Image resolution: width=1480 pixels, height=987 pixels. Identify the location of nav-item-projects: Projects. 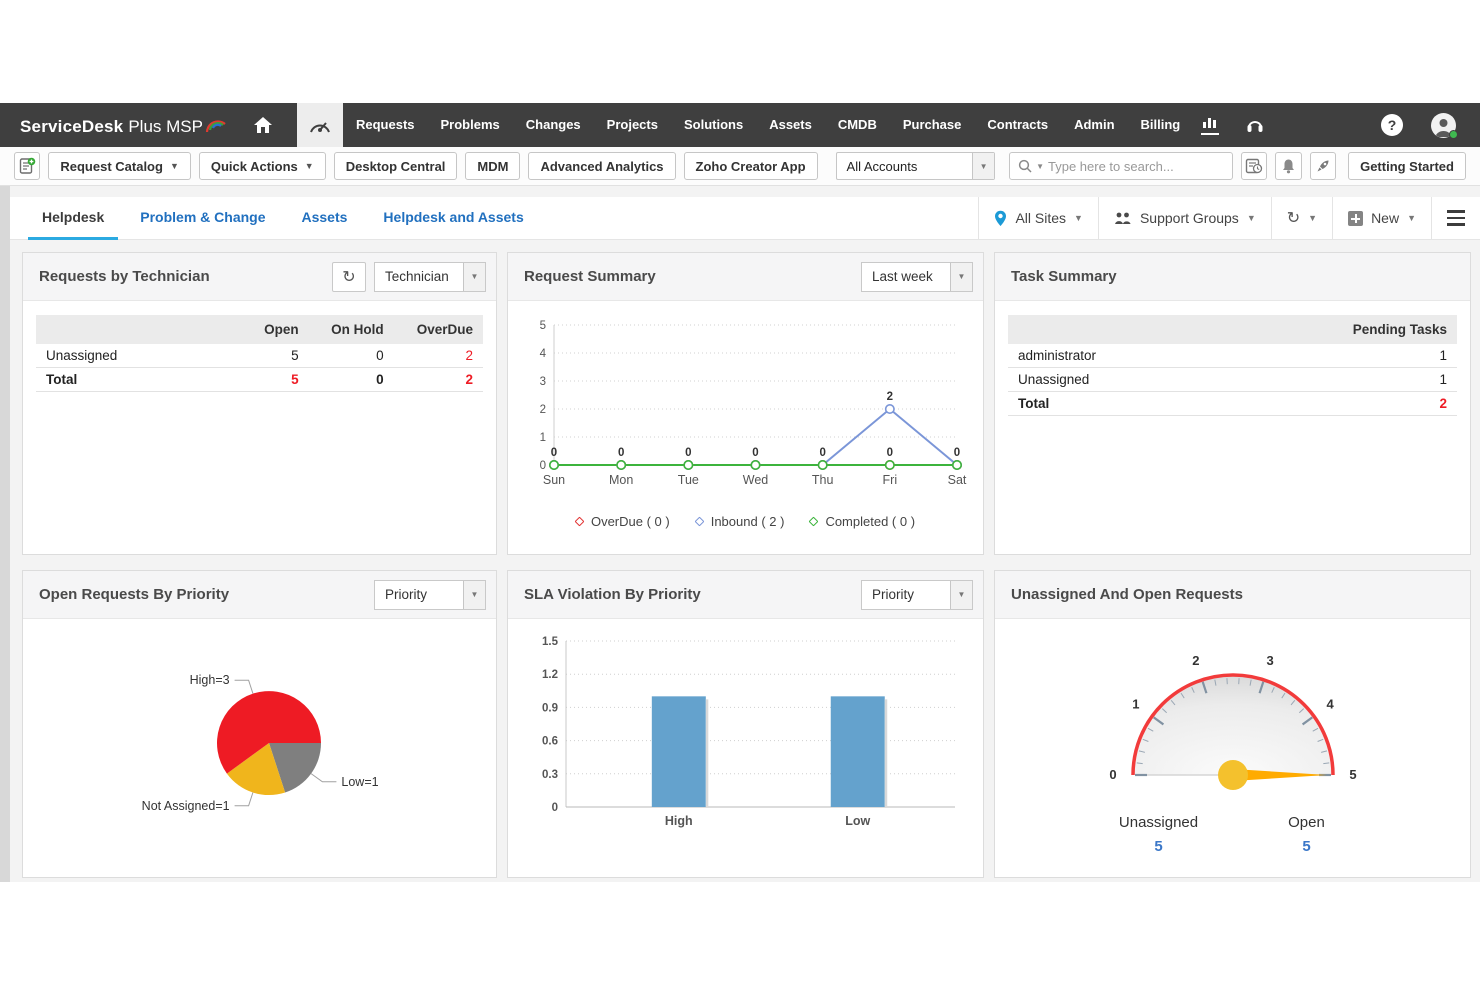
(632, 124).